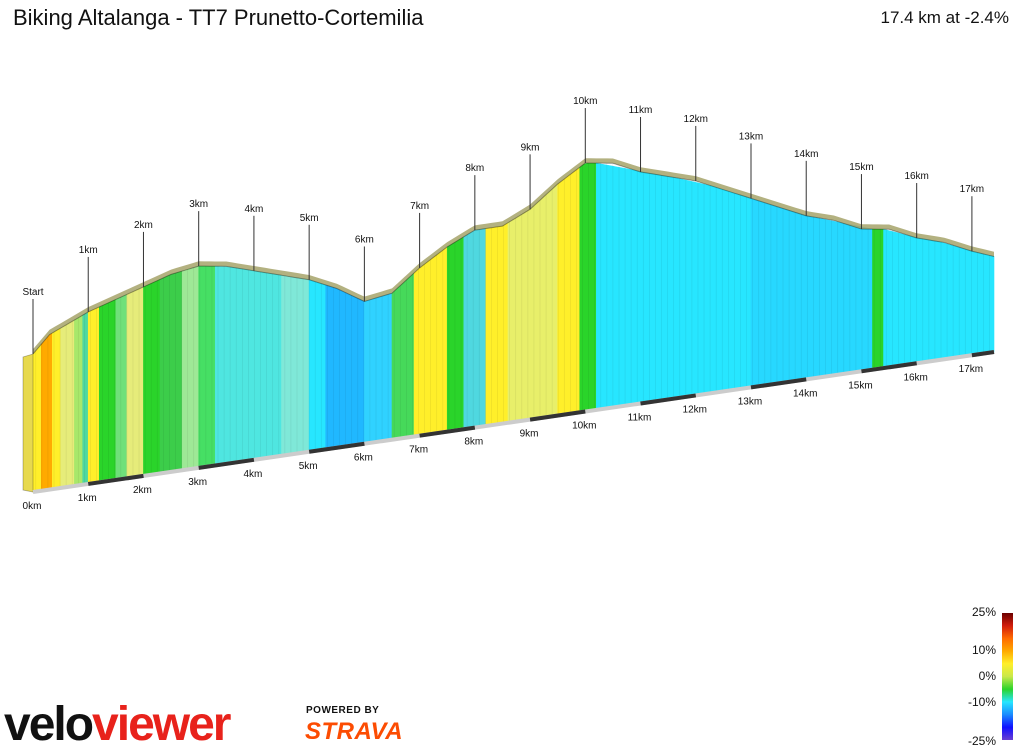 Image resolution: width=1024 pixels, height=750 pixels. I want to click on x-tick-label: 7km, so click(418, 450).